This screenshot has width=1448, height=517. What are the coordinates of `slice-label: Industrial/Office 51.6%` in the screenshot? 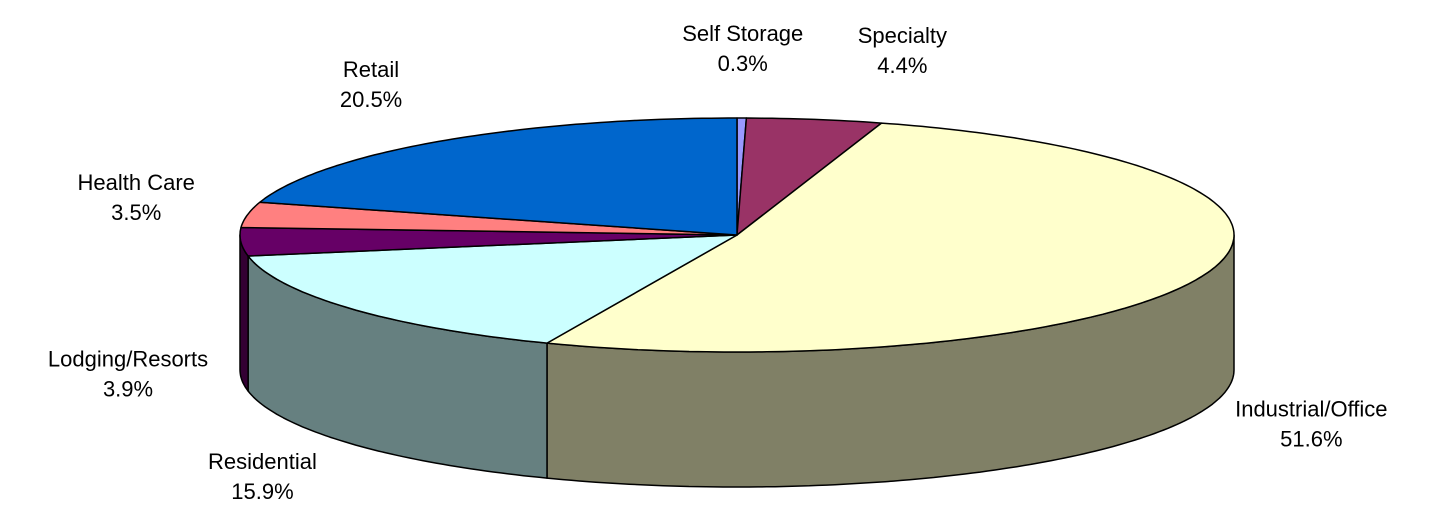 It's located at (1311, 424).